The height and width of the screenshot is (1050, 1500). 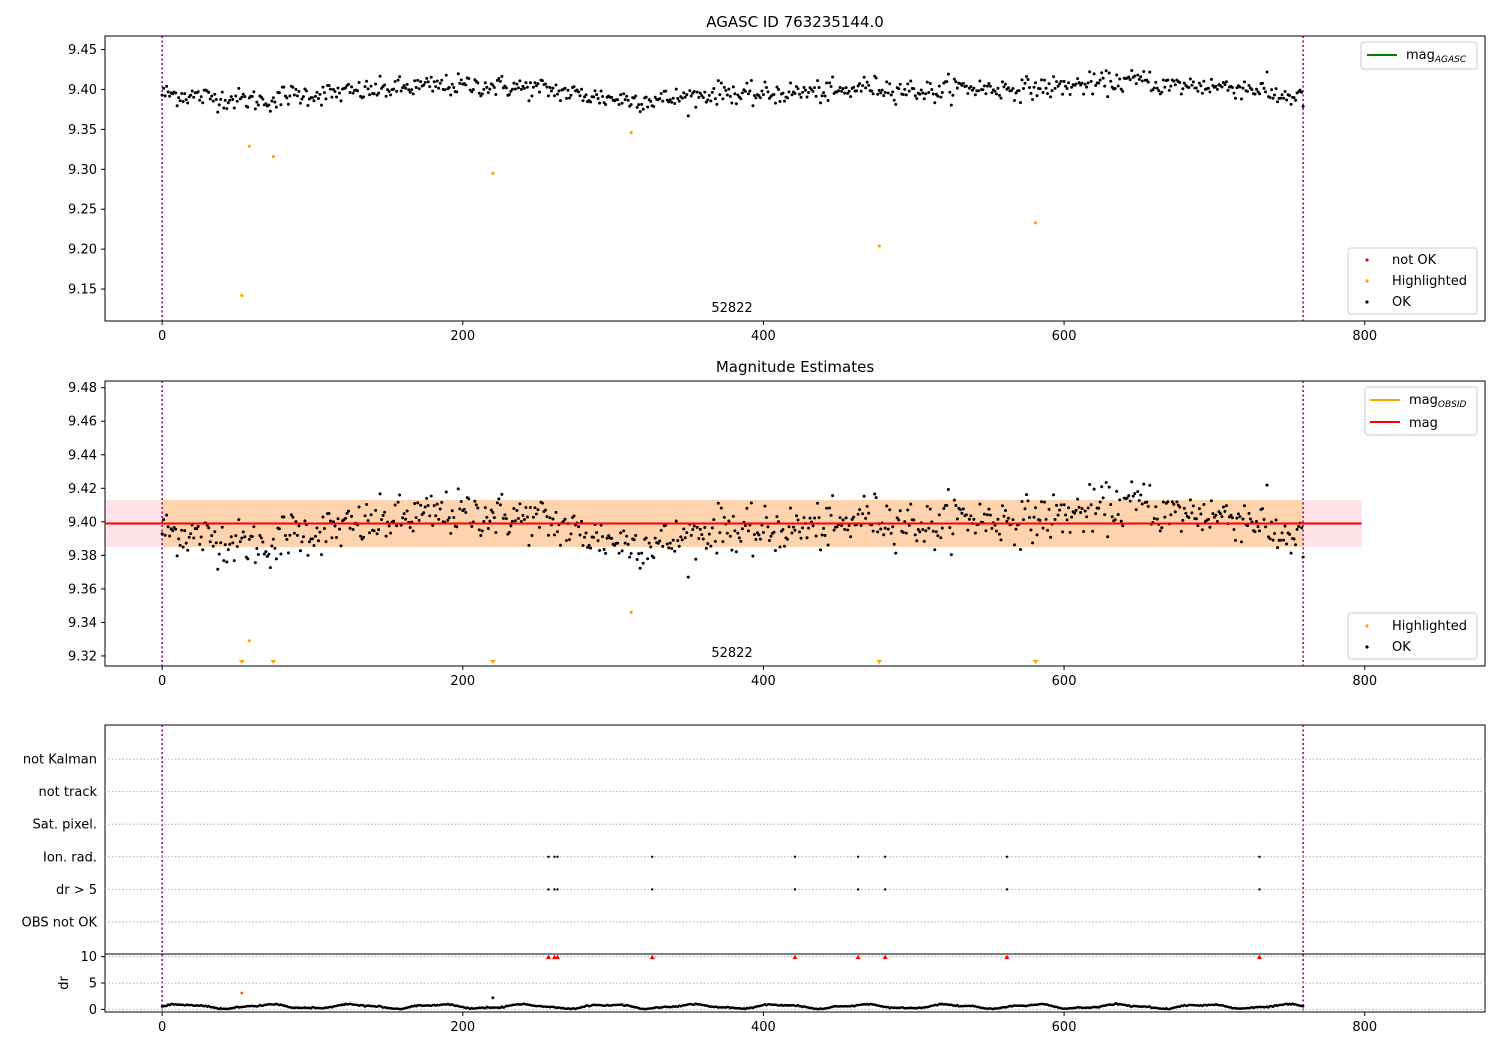 What do you see at coordinates (82, 422) in the screenshot?
I see `y-tick-label: 9.46` at bounding box center [82, 422].